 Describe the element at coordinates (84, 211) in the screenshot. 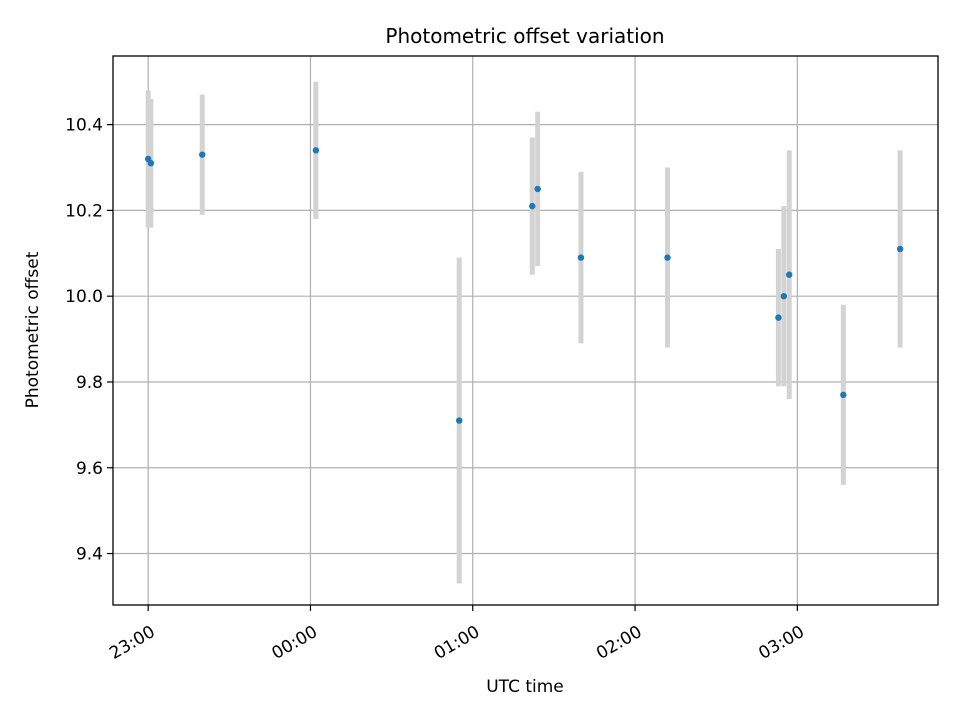

I see `y-tick-label: 10.2` at that location.